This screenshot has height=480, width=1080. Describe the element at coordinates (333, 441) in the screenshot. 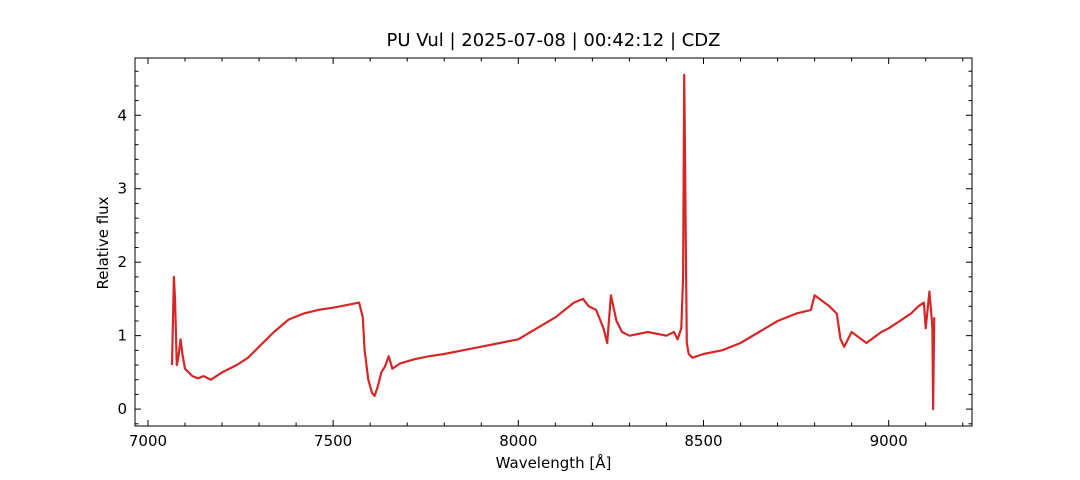

I see `x-tick-label: 7500` at that location.